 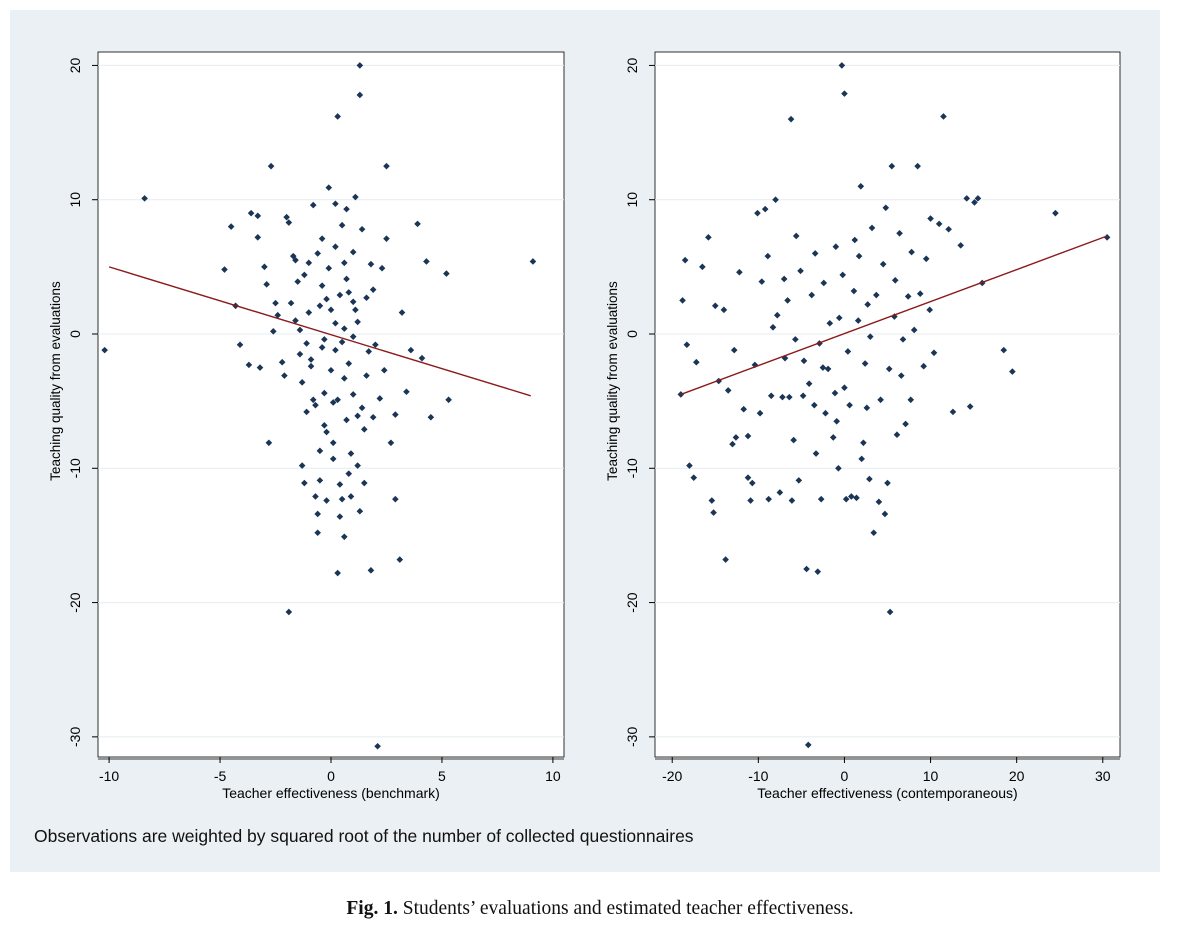 I want to click on y-tick-label-left: 10, so click(x=75, y=200).